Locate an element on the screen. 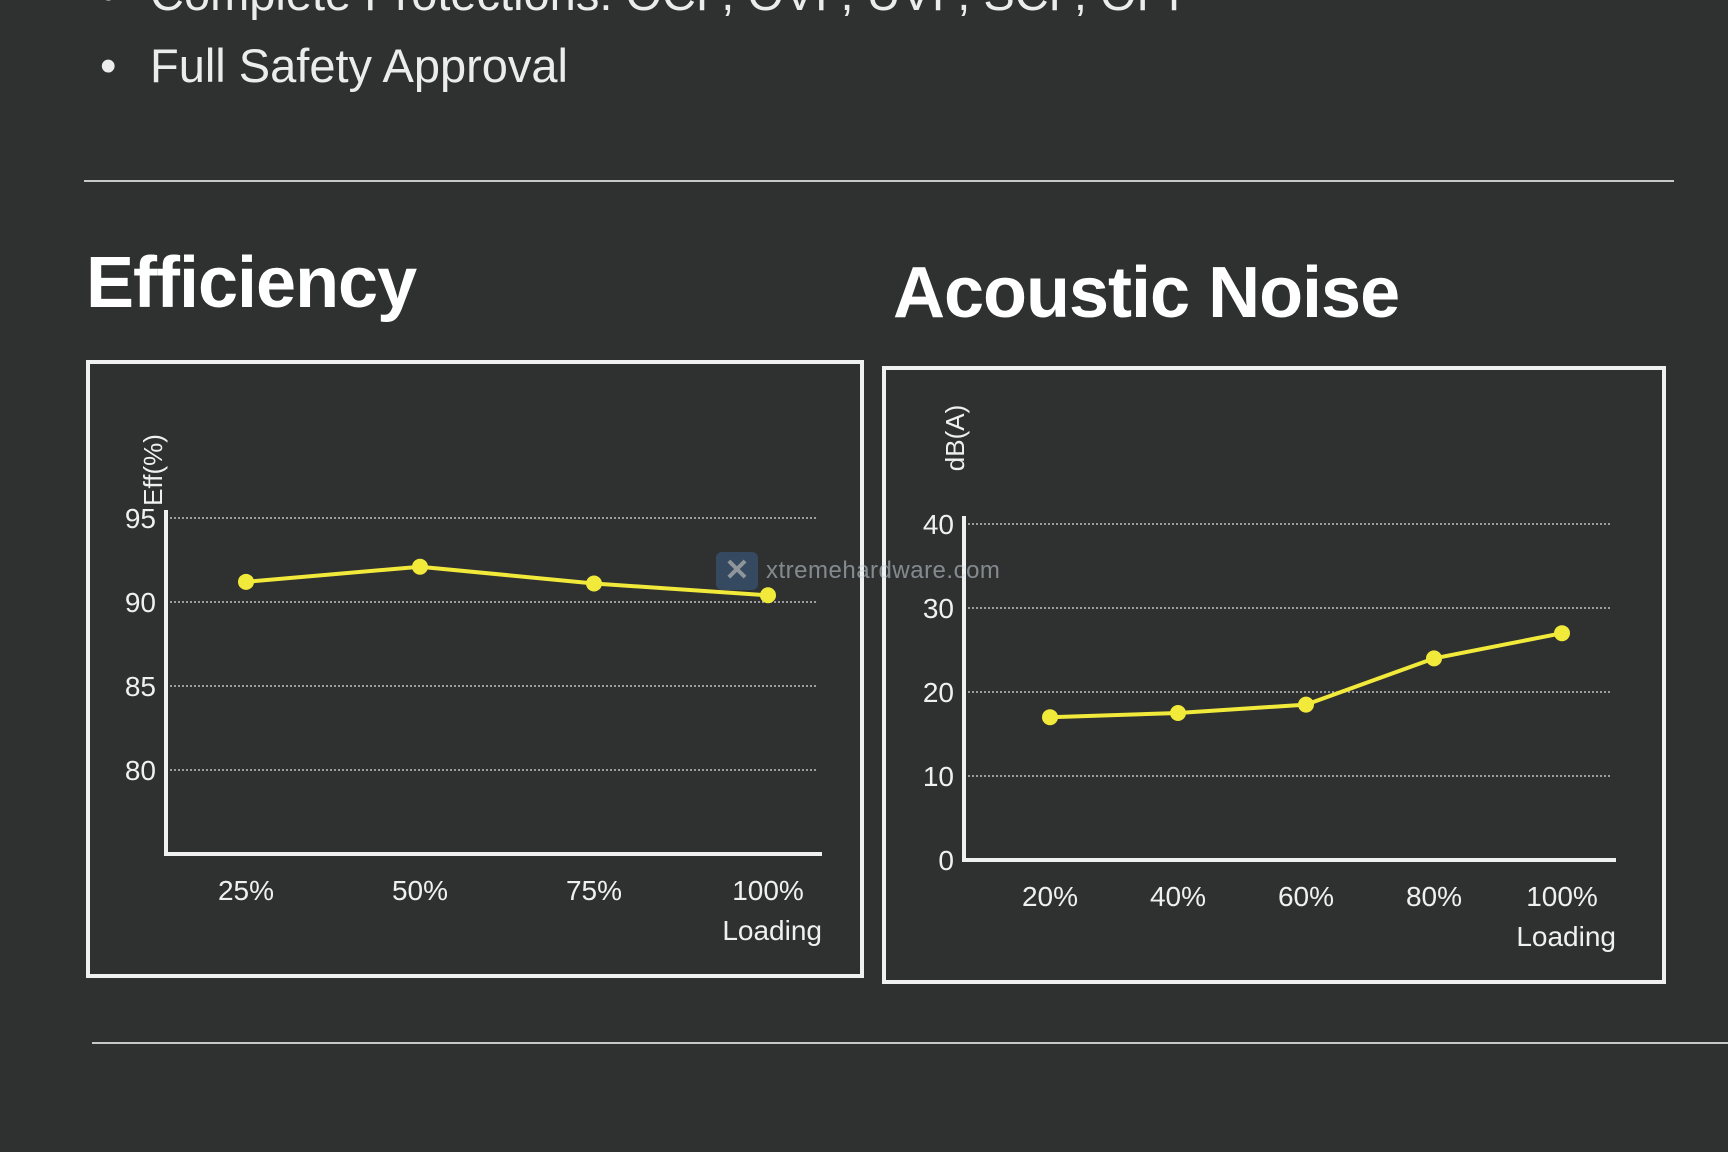 This screenshot has width=1728, height=1152. x-tick-label: 50% is located at coordinates (420, 890).